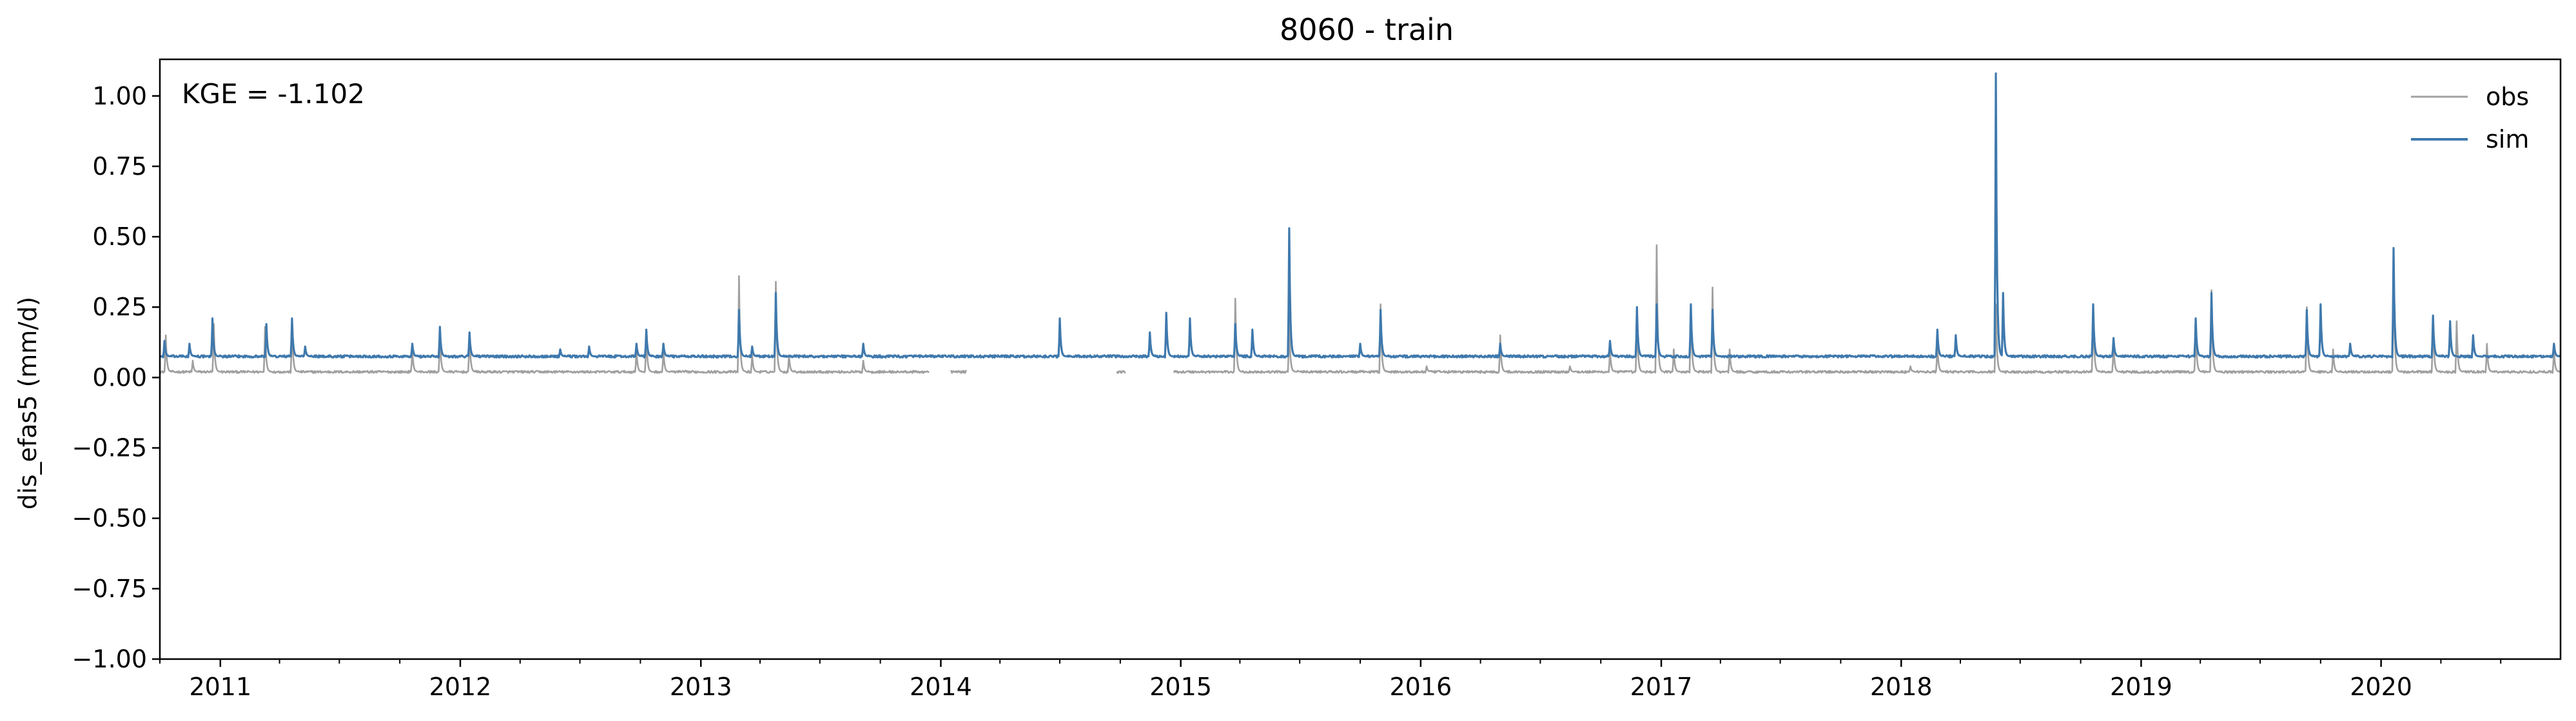 The height and width of the screenshot is (721, 2576). I want to click on x-tick-label: 2015, so click(1180, 687).